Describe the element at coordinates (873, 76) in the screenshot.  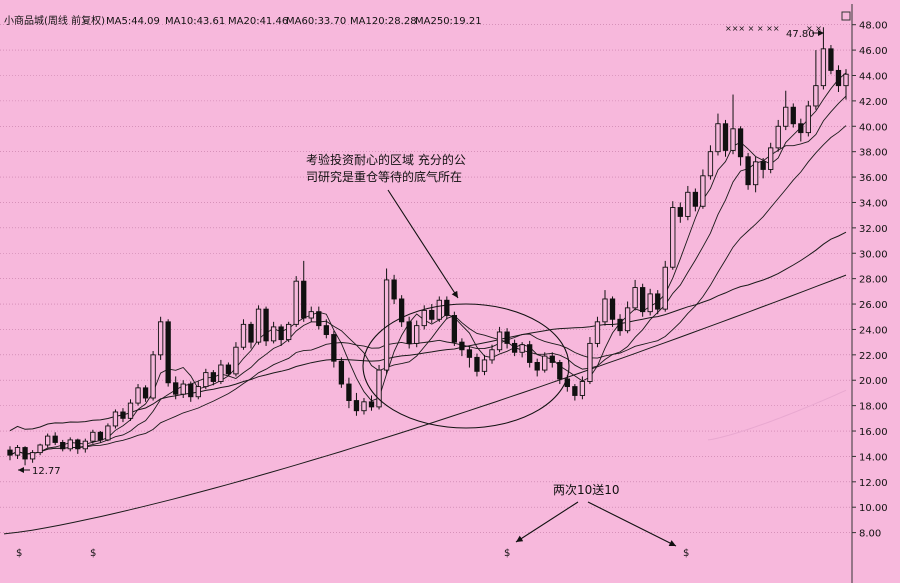
I see `y-tick-label: 44.00` at that location.